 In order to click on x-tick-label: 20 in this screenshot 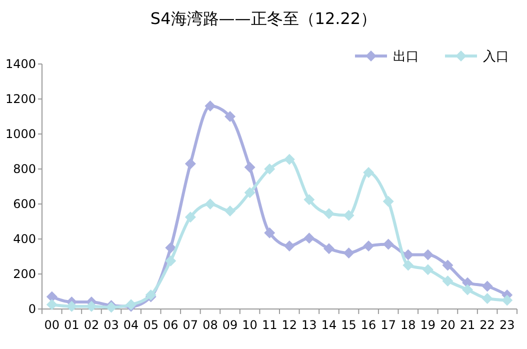, I will do `click(448, 325)`.